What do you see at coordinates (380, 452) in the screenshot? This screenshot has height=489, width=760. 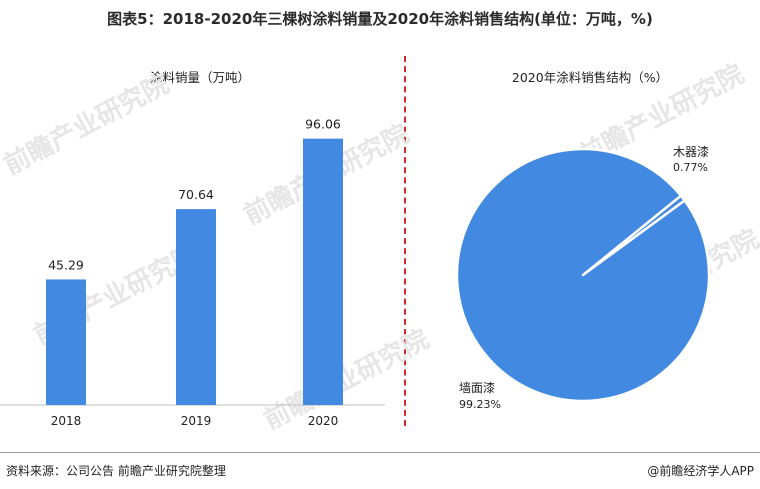 I see `footer-rule` at bounding box center [380, 452].